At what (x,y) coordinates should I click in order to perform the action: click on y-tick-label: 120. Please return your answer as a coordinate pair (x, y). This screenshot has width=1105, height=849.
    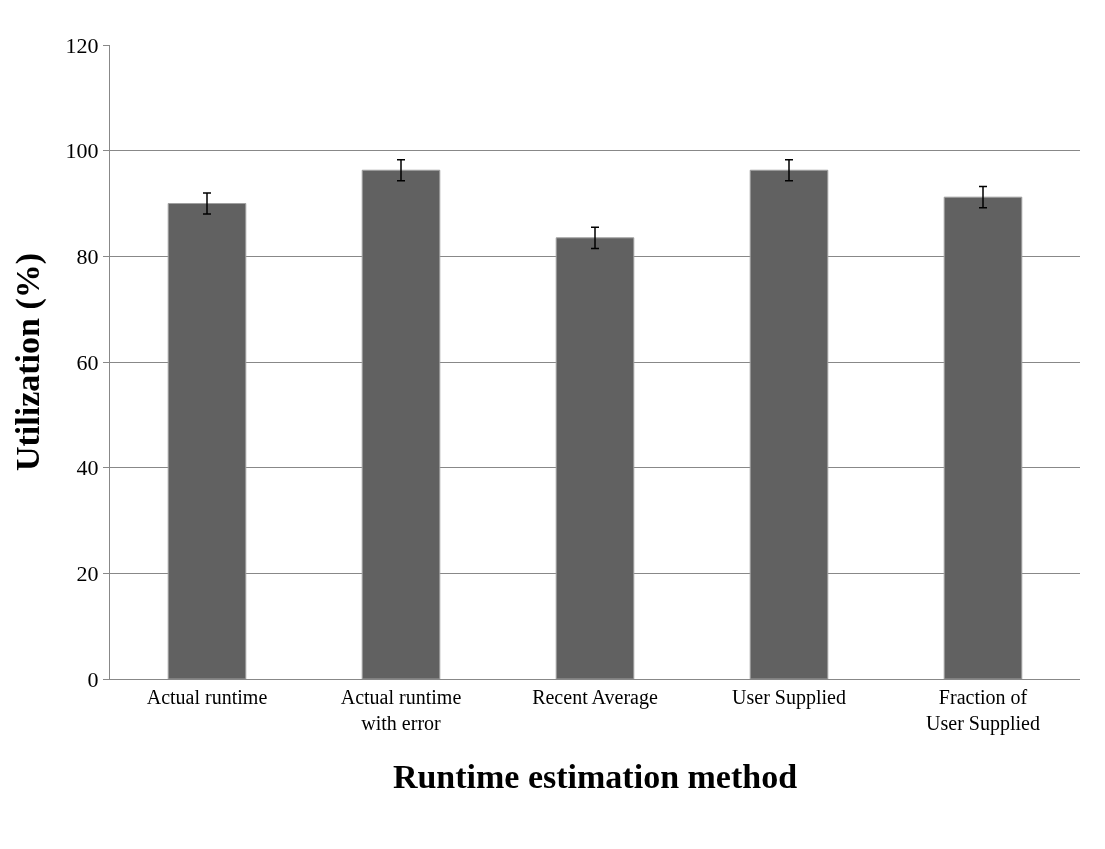
    Looking at the image, I should click on (82, 45).